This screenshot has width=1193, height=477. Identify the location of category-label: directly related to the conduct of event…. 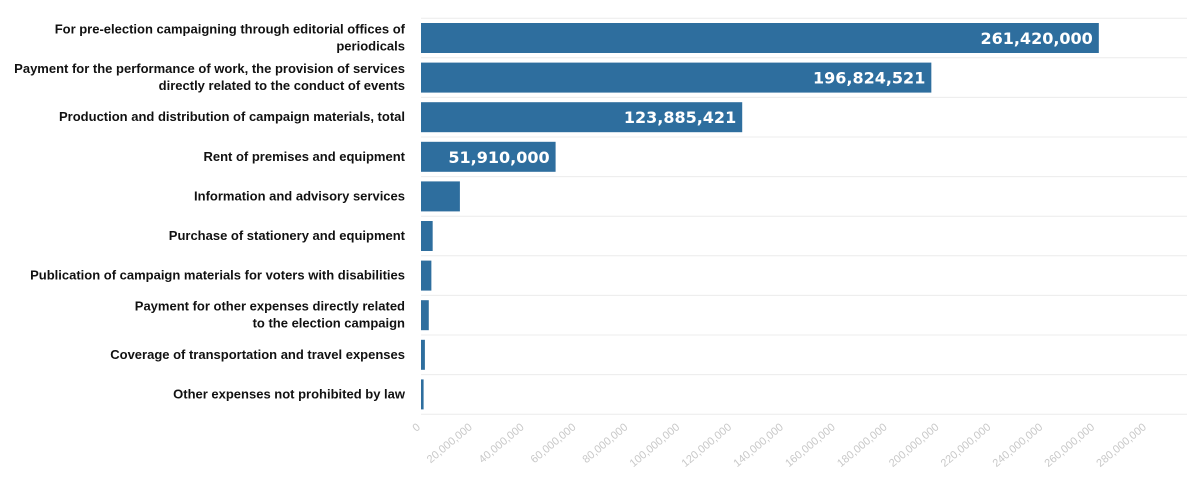
(282, 85).